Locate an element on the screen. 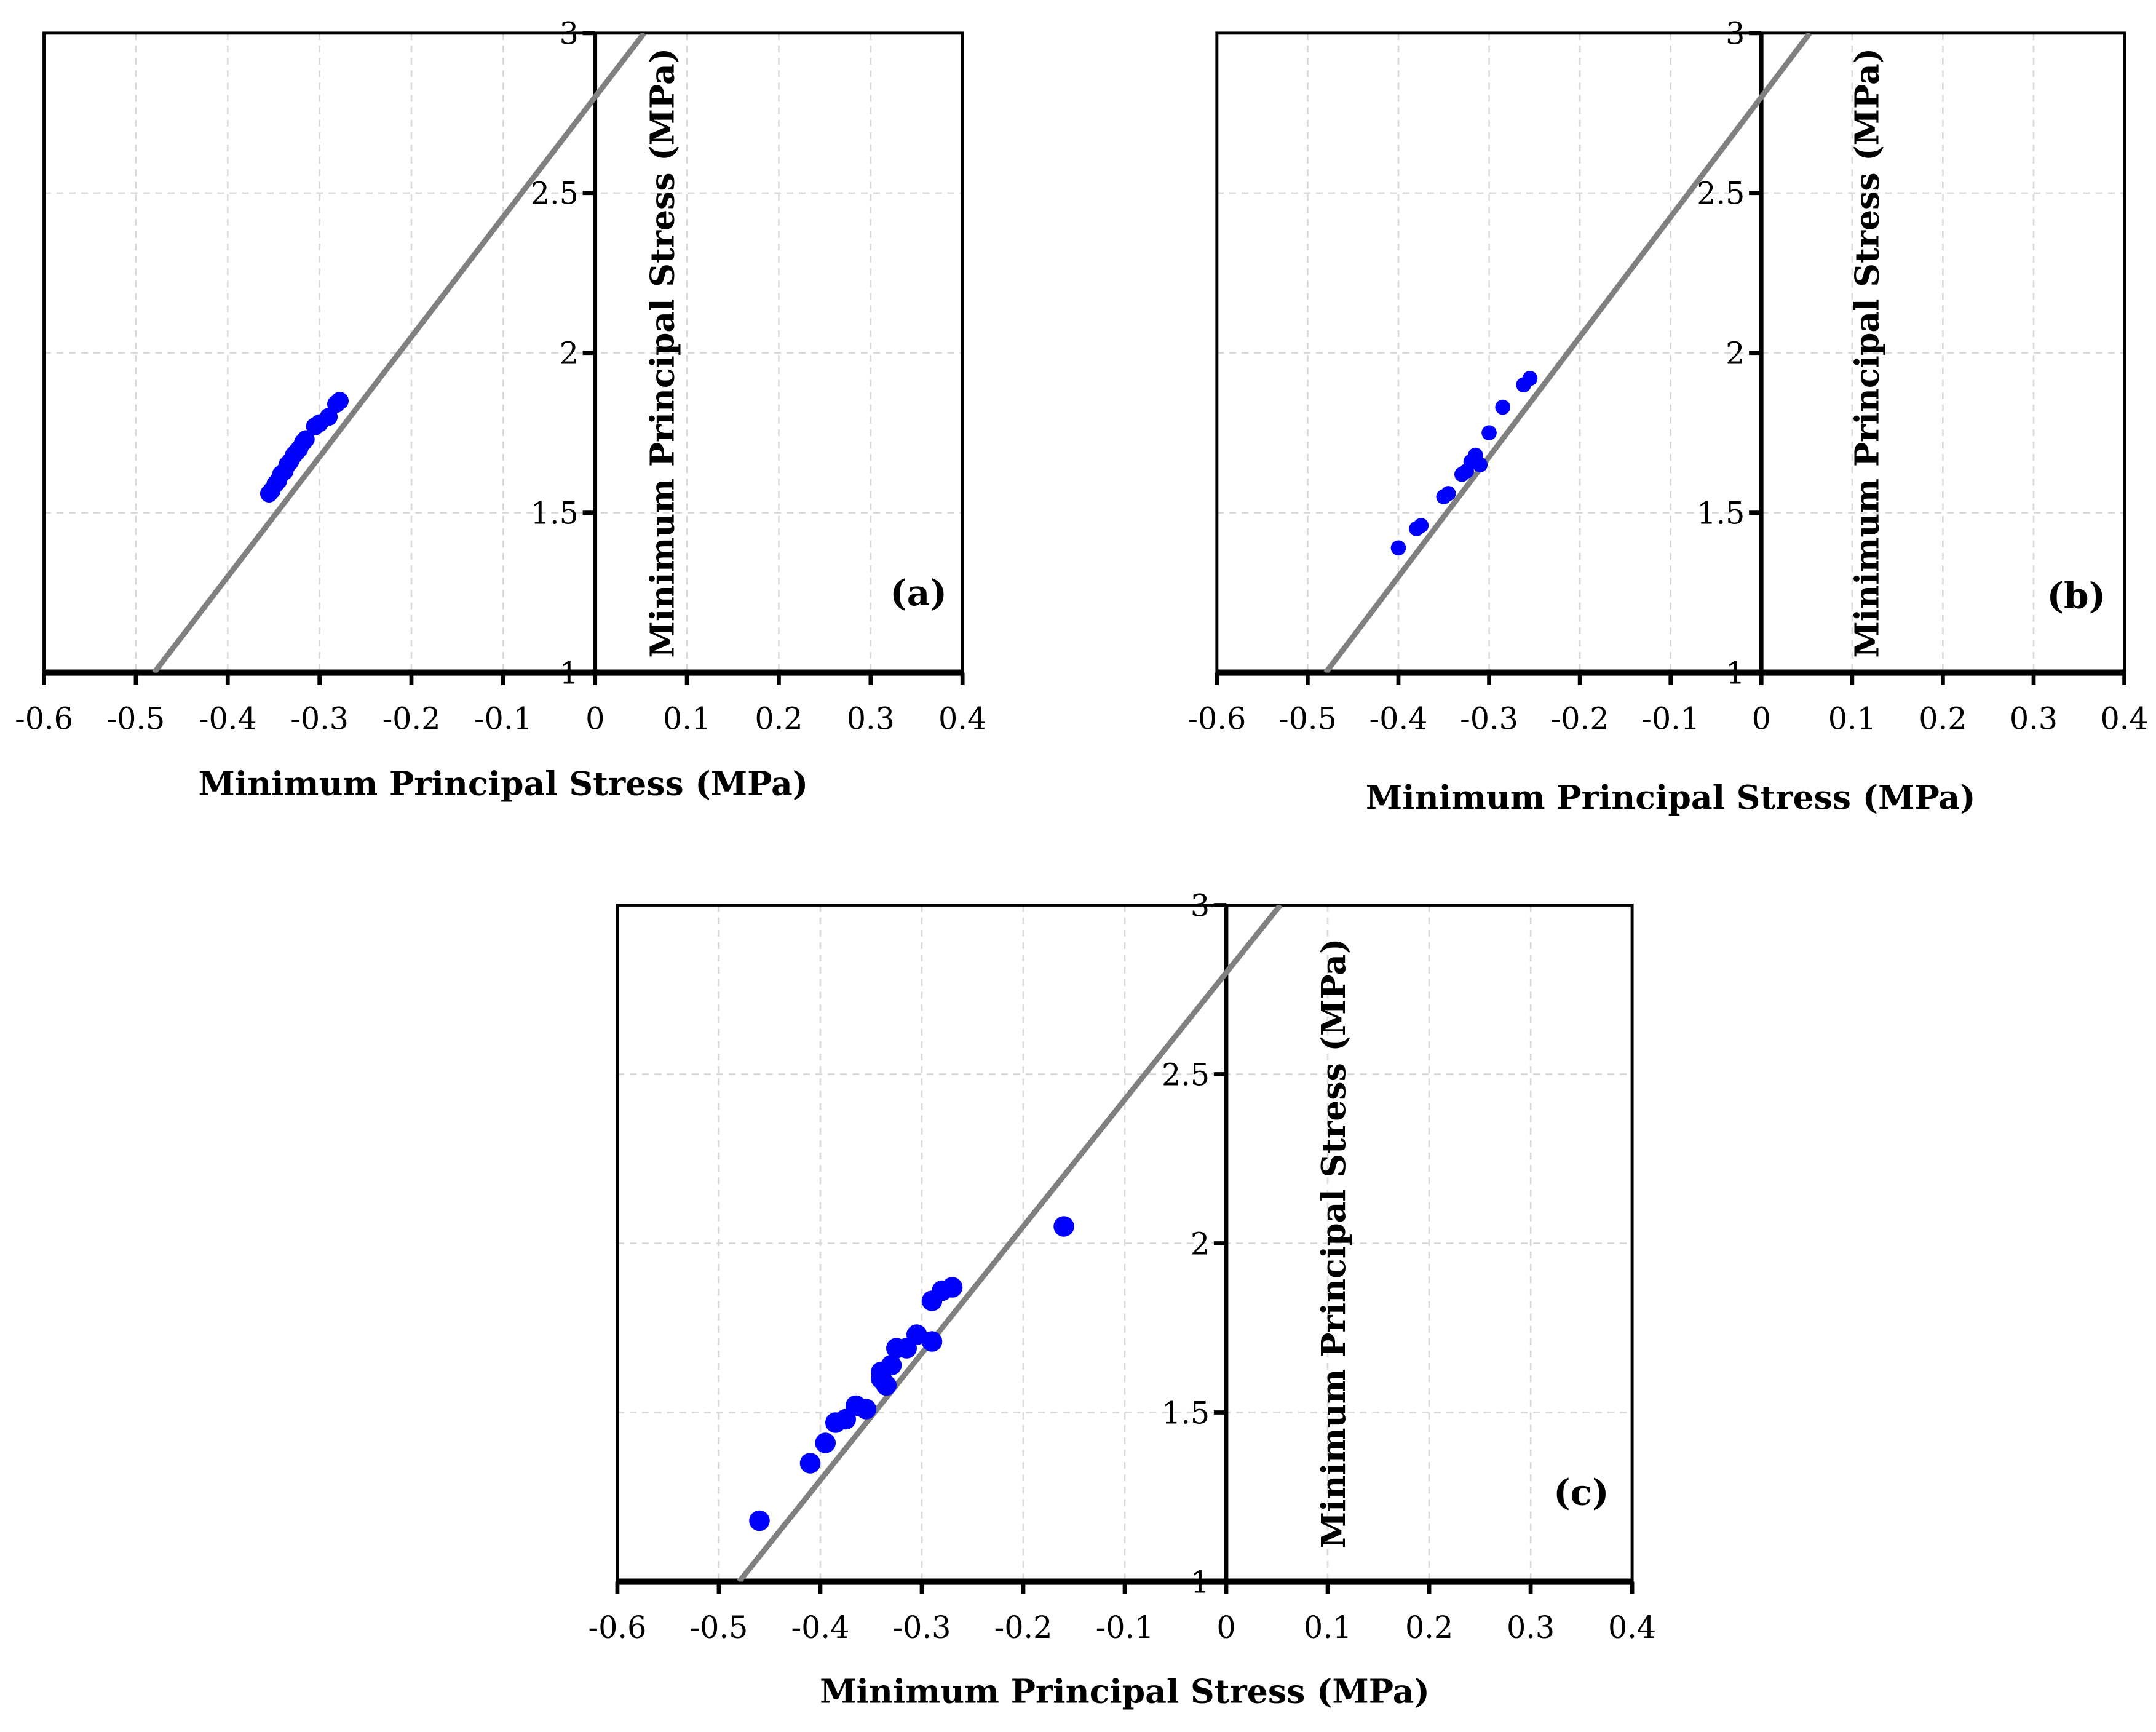 The width and height of the screenshot is (2156, 1732). panel-label: (a) is located at coordinates (918, 592).